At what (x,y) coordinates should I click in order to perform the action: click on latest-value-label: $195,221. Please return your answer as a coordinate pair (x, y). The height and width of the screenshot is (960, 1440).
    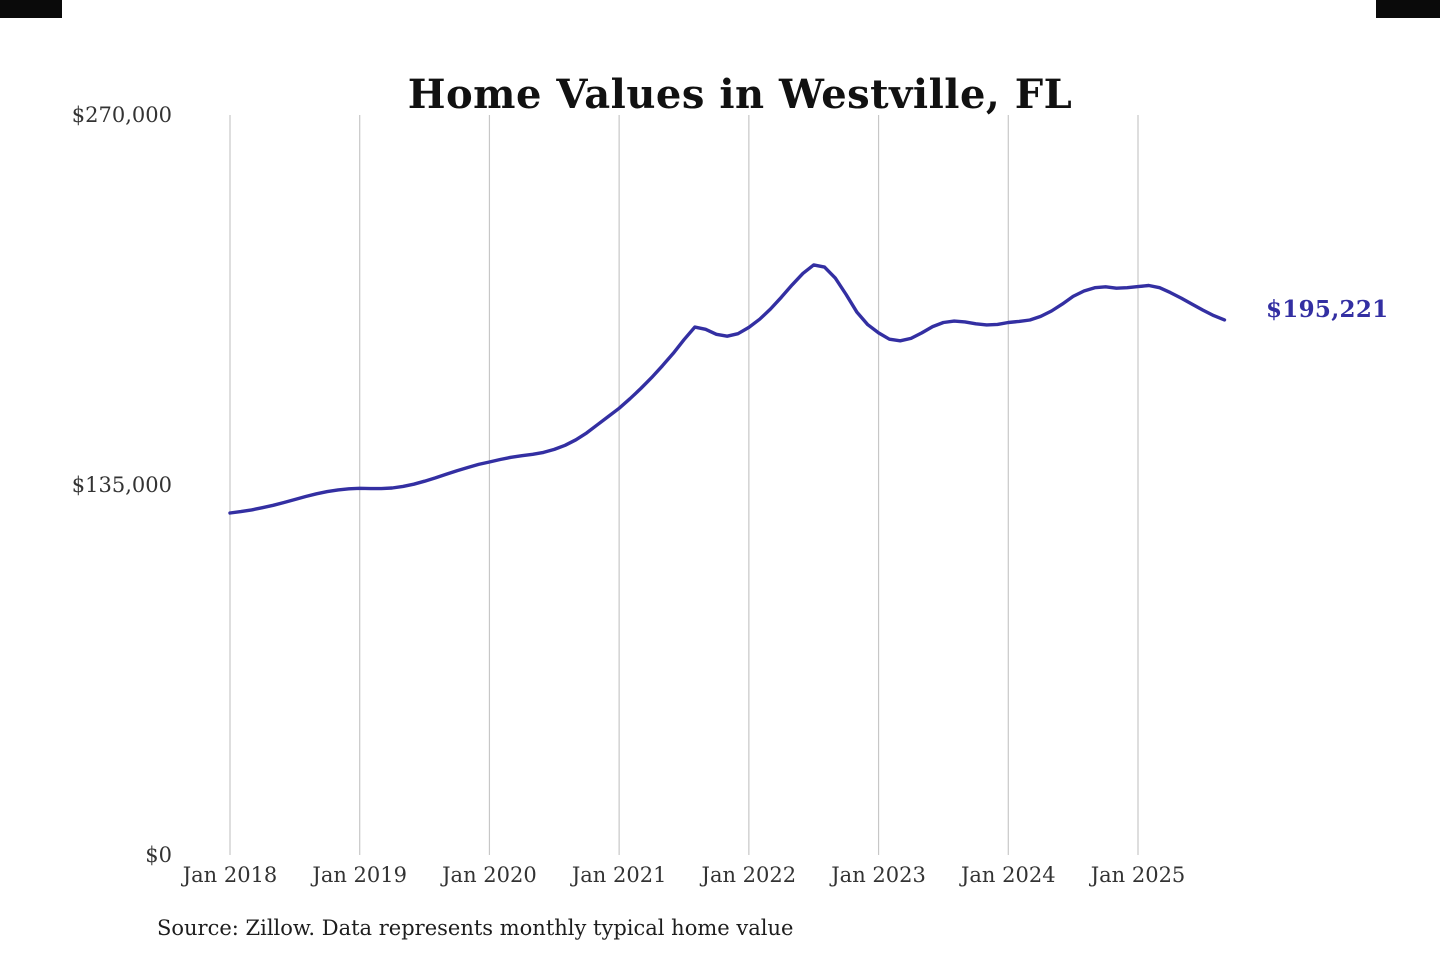
    Looking at the image, I should click on (1327, 309).